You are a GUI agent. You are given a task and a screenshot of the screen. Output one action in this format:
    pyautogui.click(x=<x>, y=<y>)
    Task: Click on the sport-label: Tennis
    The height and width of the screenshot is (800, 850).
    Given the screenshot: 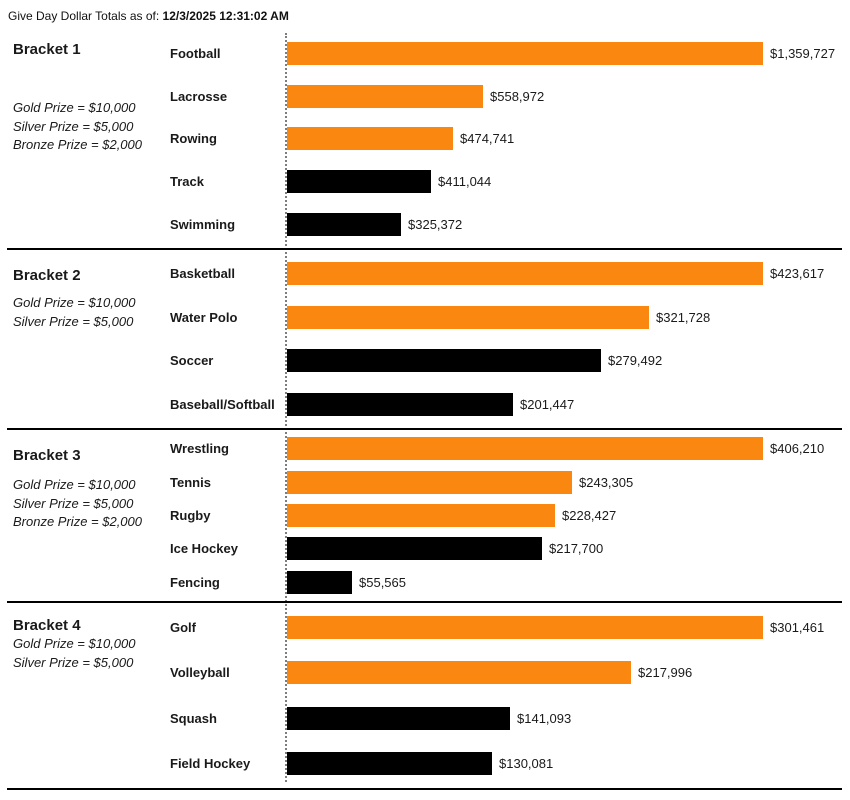 What is the action you would take?
    pyautogui.click(x=190, y=482)
    